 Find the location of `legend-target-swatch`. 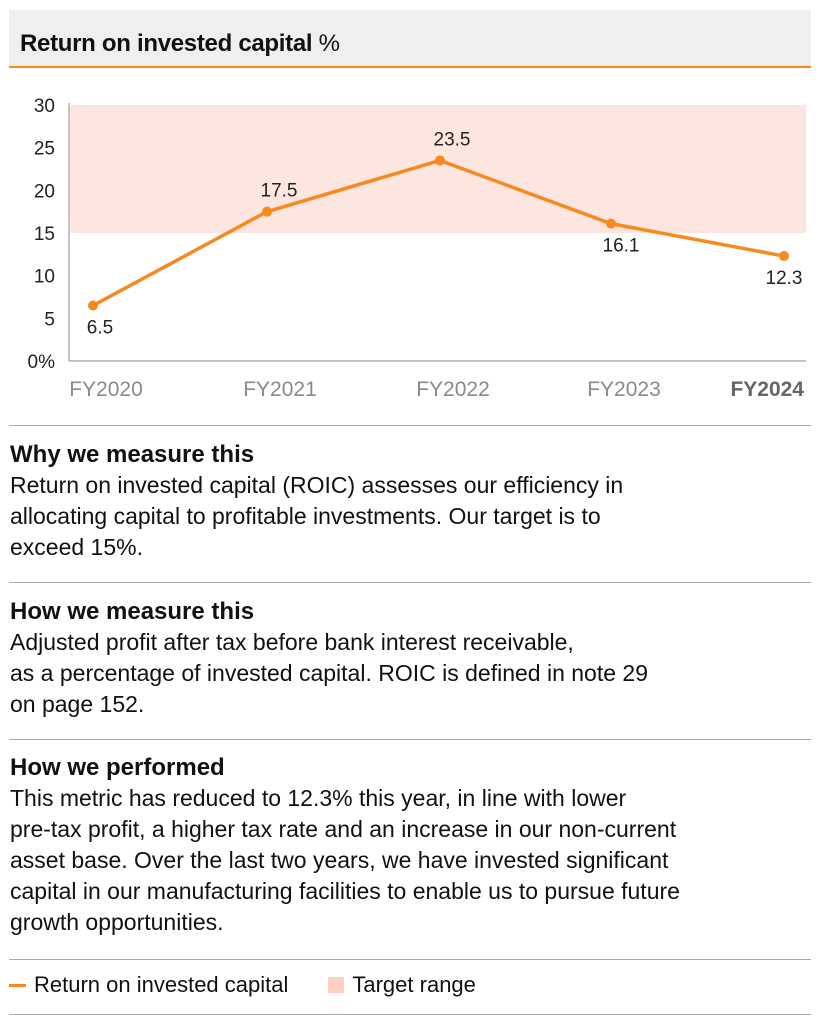

legend-target-swatch is located at coordinates (336, 985).